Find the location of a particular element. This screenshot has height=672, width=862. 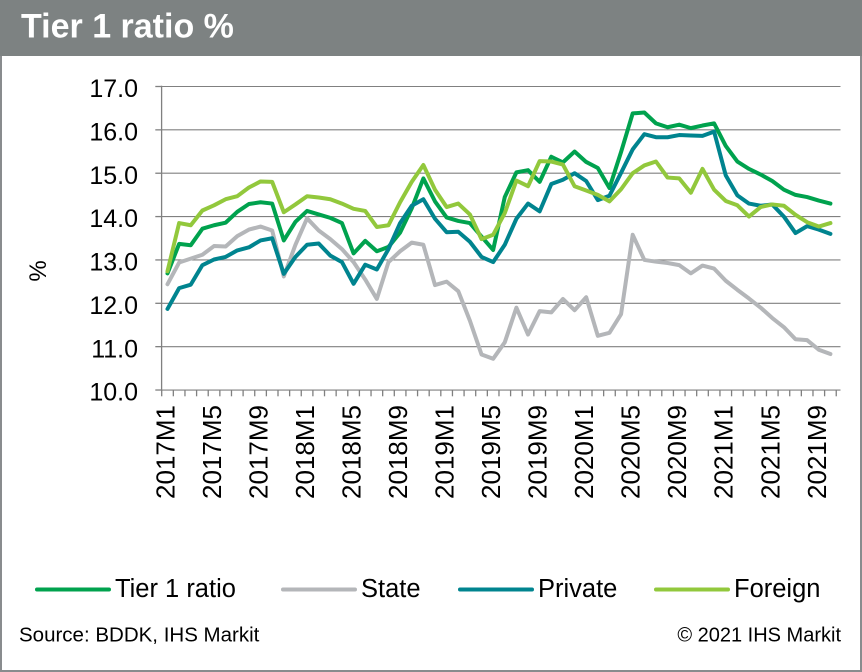

svg-text: 2017M1 is located at coordinates (166, 452).